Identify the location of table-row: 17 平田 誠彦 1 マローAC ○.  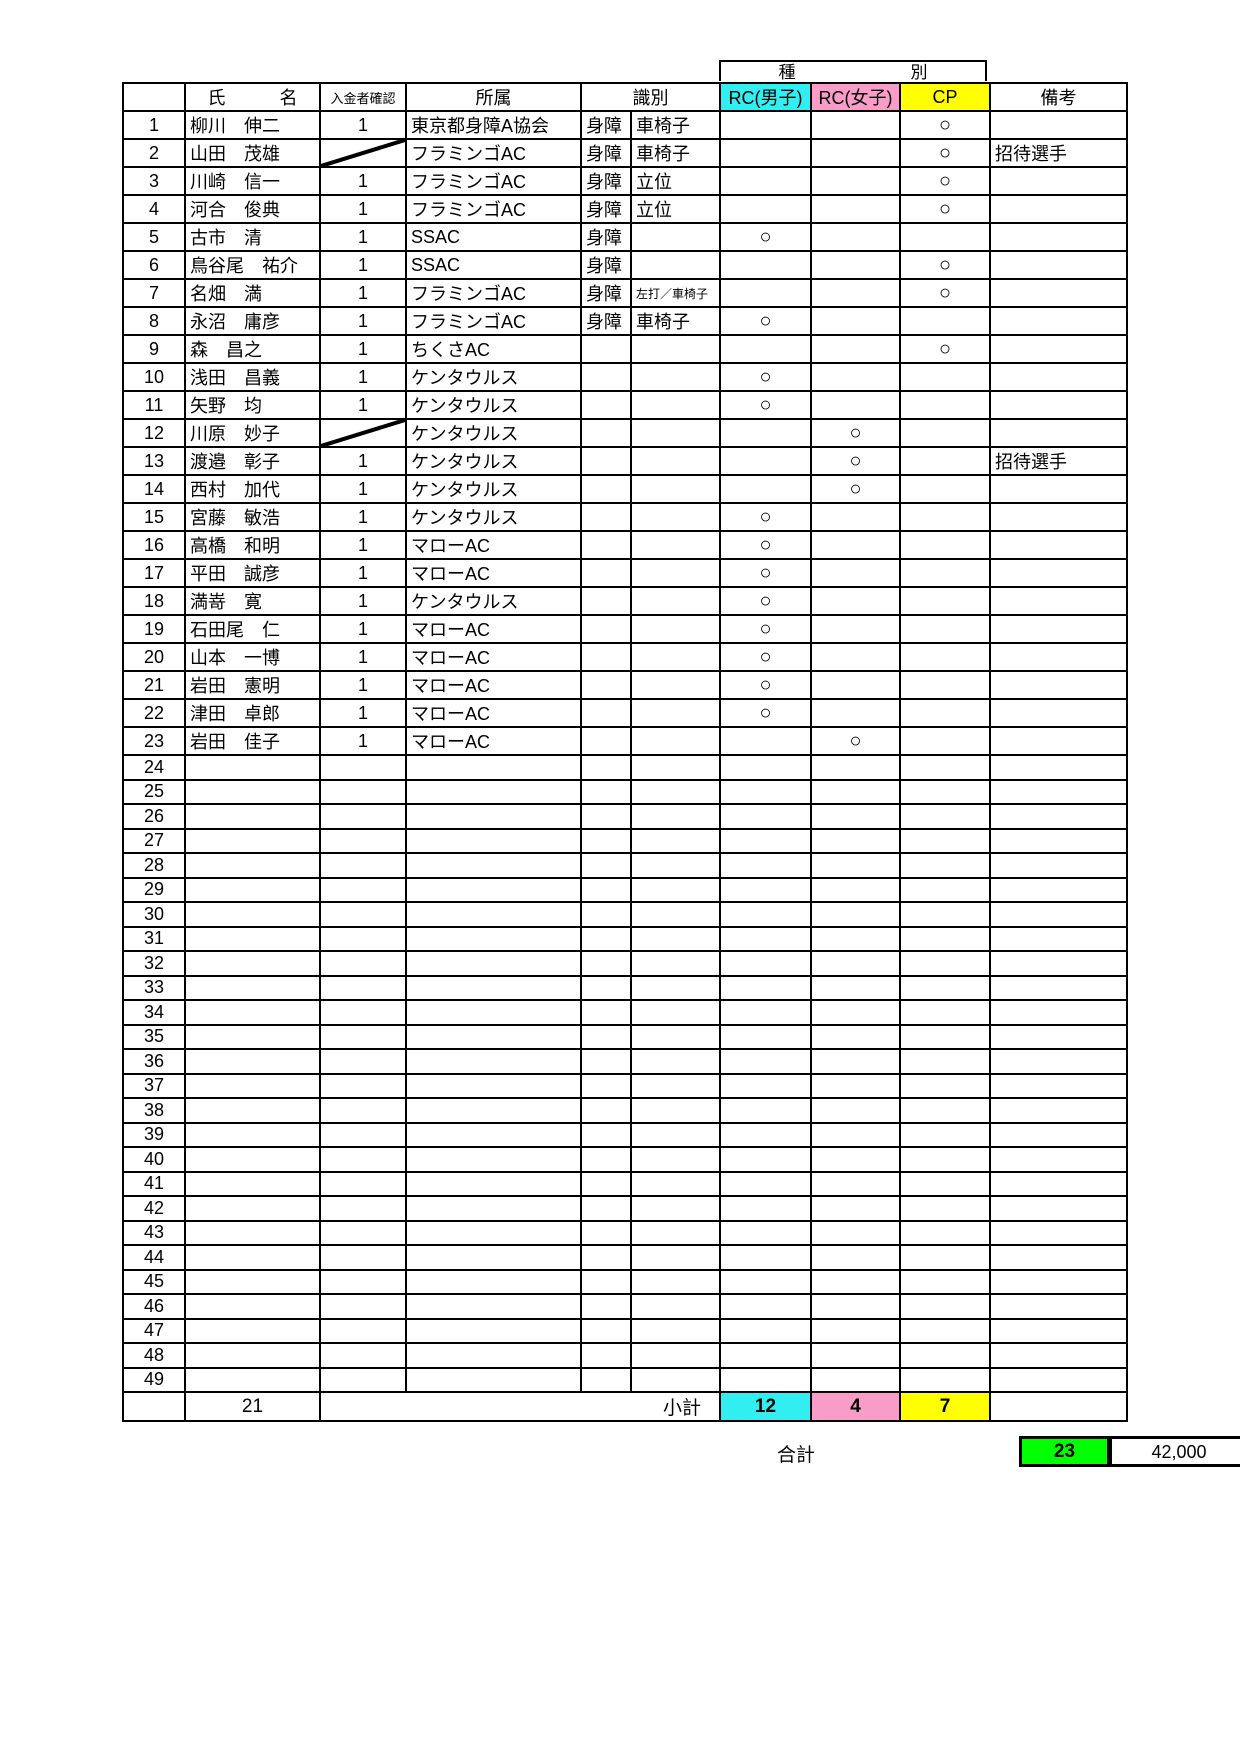
(625, 573).